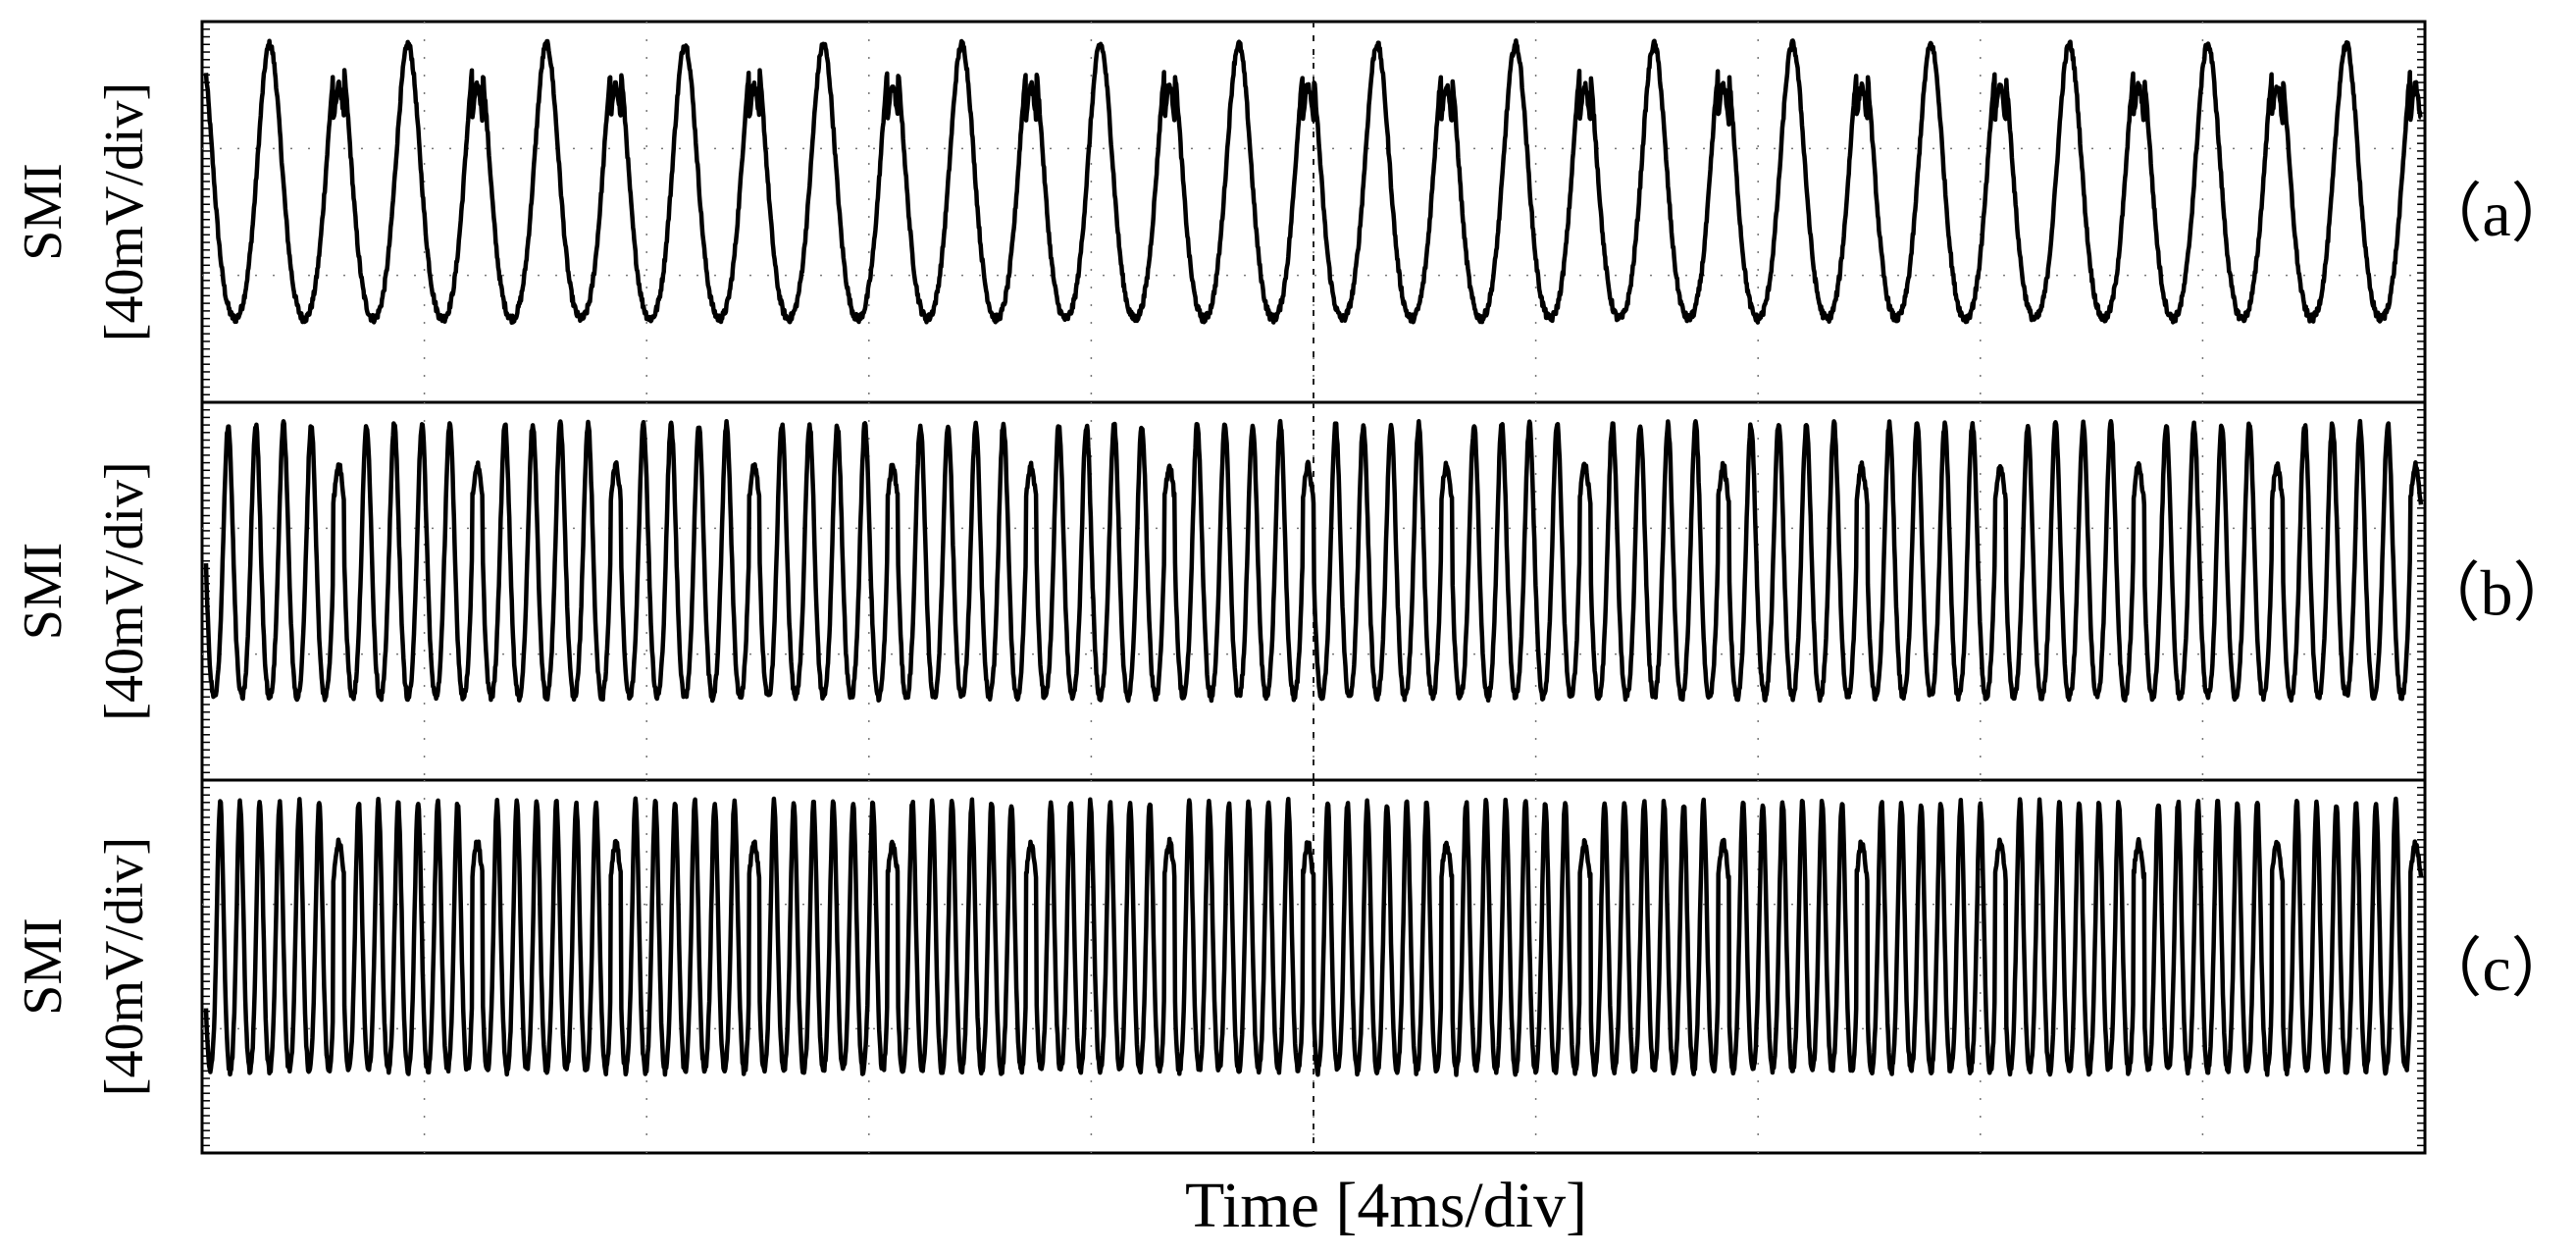 The image size is (2576, 1256). I want to click on panel-label: （b）, so click(2496, 594).